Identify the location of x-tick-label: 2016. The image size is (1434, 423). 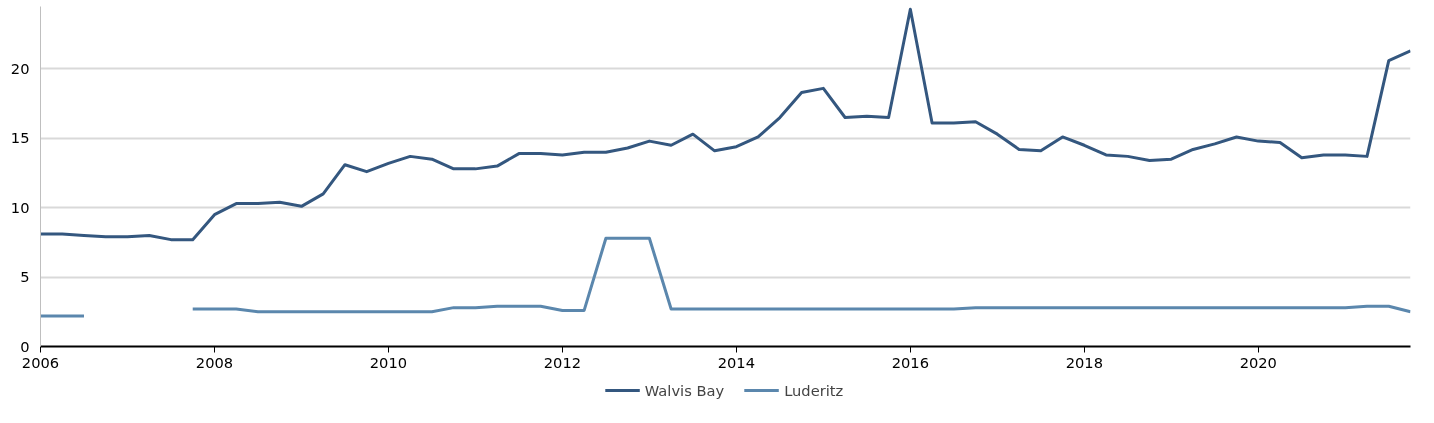
(910, 362).